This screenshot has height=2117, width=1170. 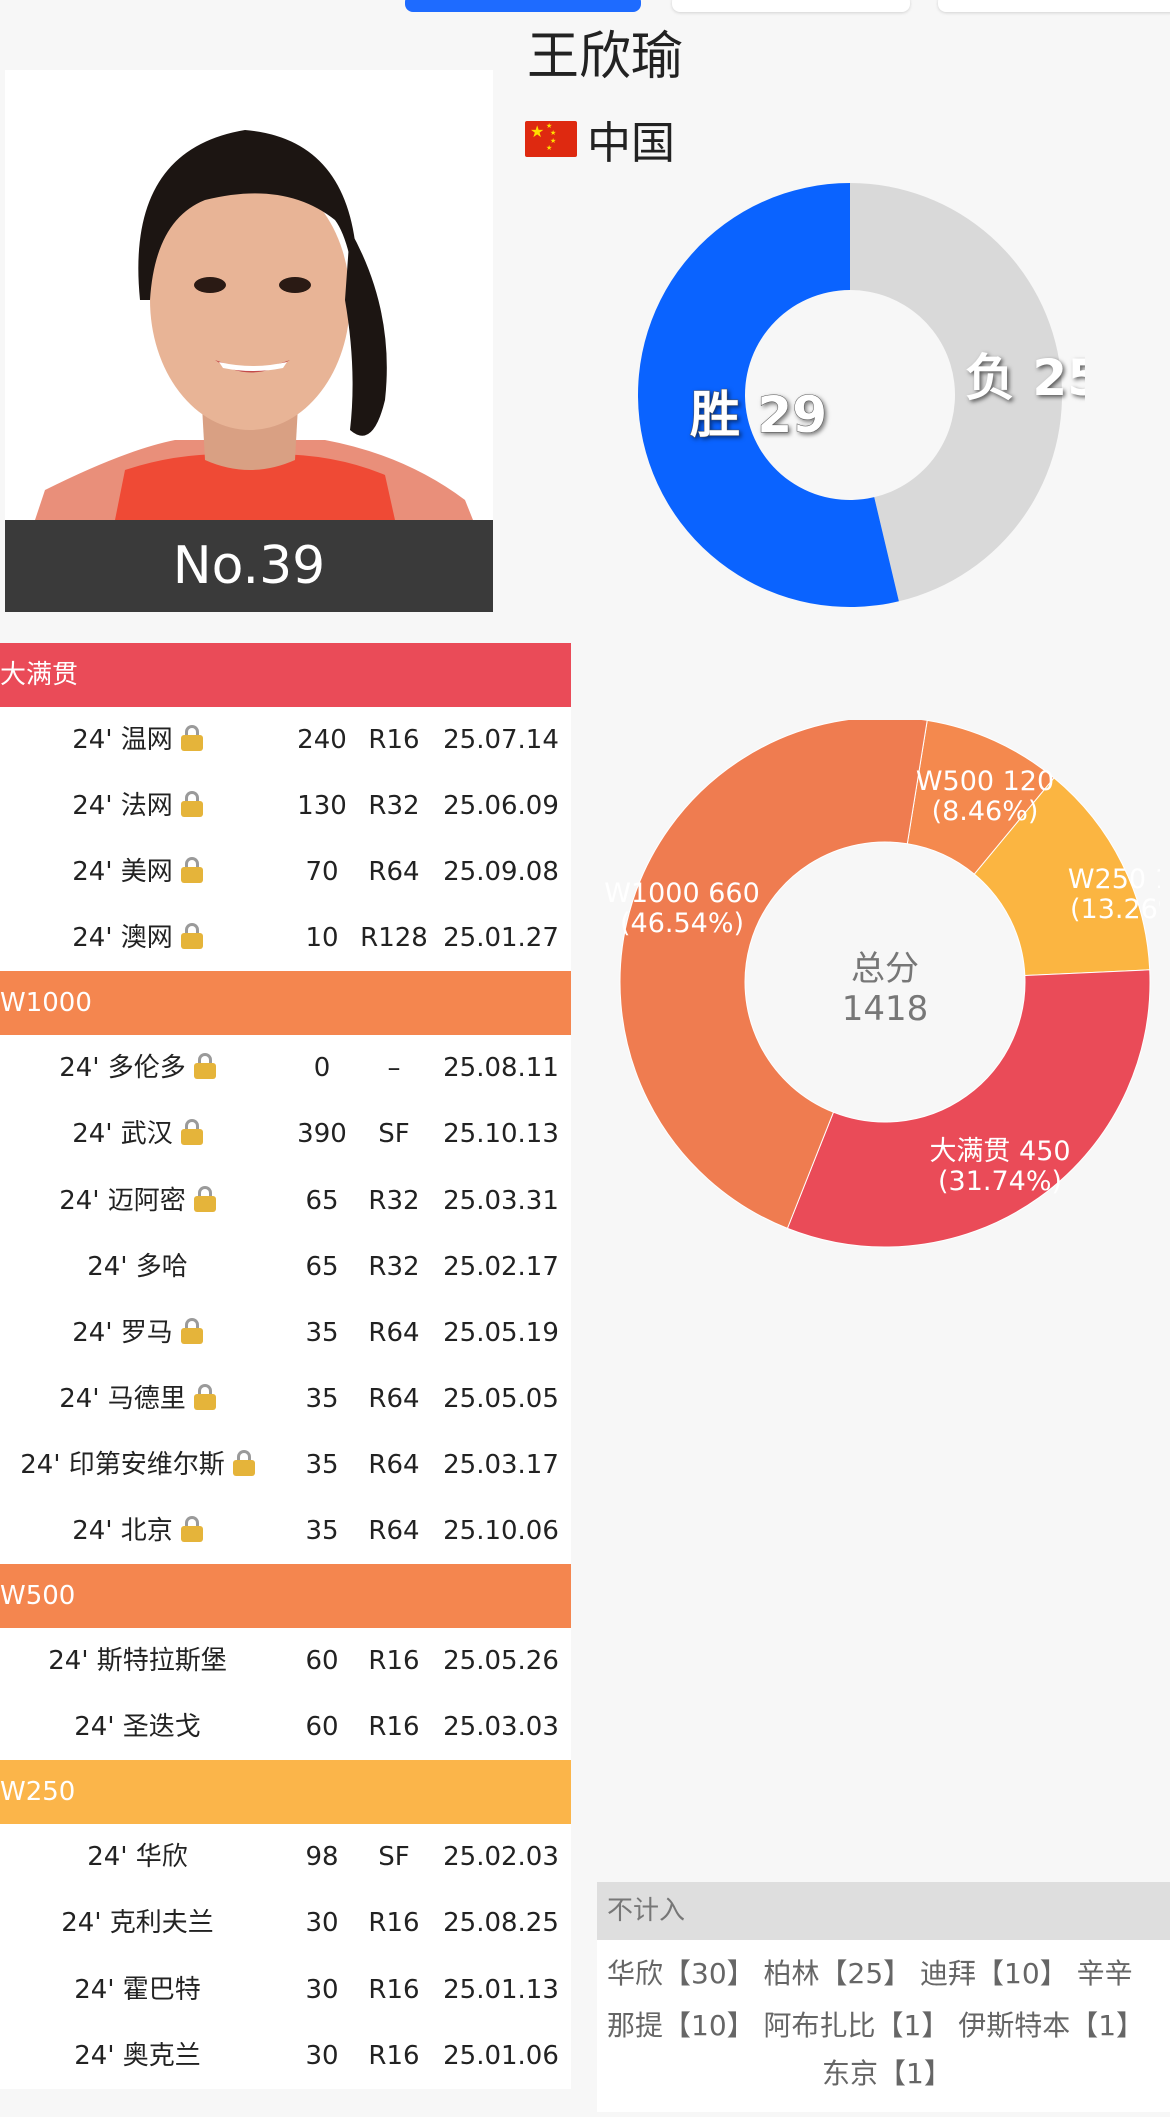 I want to click on table-row: 24' 印第安维尔斯 35 R64 25.03.17, so click(x=285, y=1465).